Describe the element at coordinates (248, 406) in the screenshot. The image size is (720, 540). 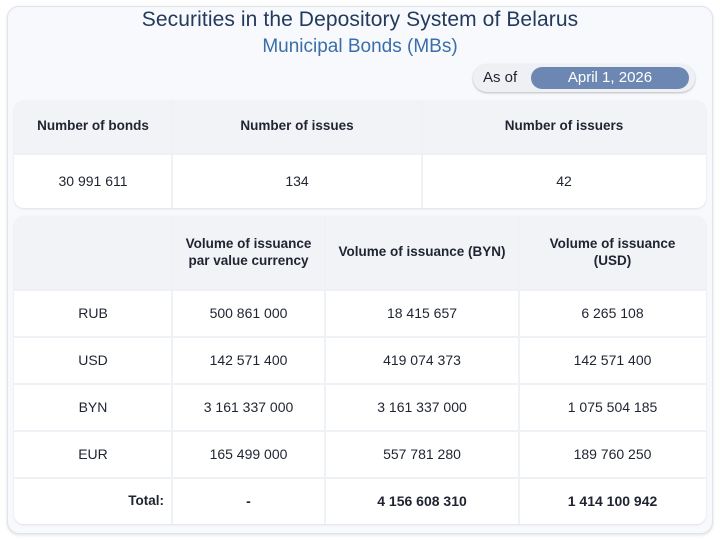
I see `row-par: 3 161 337 000` at that location.